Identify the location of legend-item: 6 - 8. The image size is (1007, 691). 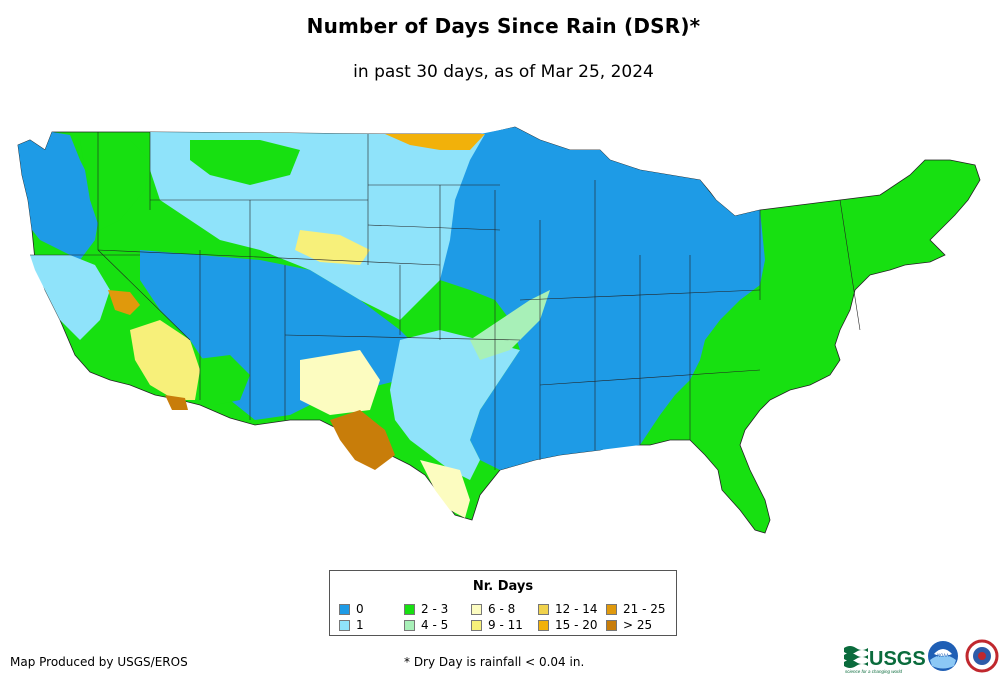
(493, 609).